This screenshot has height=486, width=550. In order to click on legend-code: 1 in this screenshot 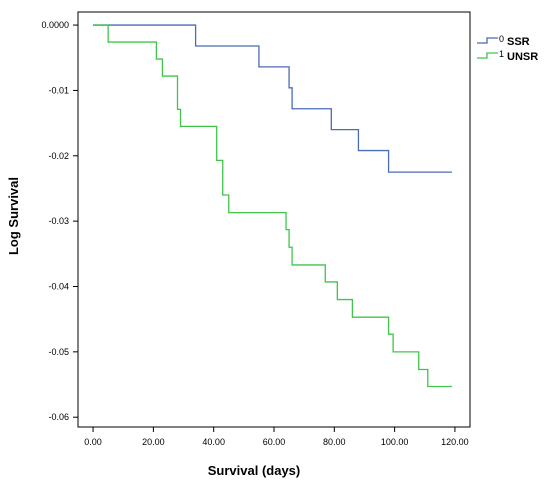, I will do `click(501, 54)`.